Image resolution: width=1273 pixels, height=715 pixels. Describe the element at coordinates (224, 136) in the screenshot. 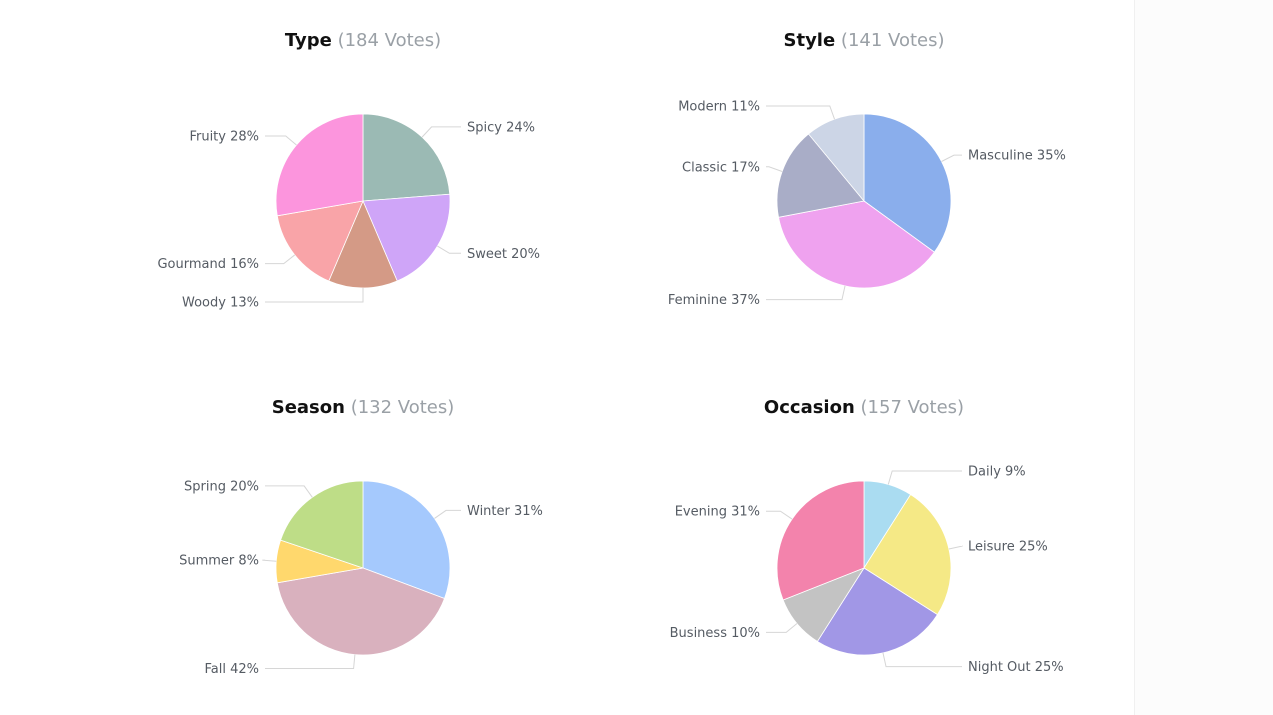

I see `slice-label: Fruity 28%` at that location.